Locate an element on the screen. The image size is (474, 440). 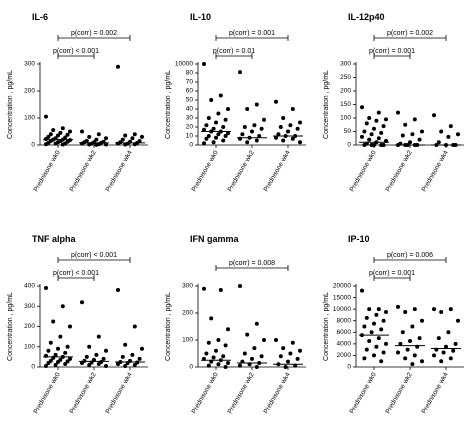
panel-title: IL-10 is located at coordinates (200, 17).